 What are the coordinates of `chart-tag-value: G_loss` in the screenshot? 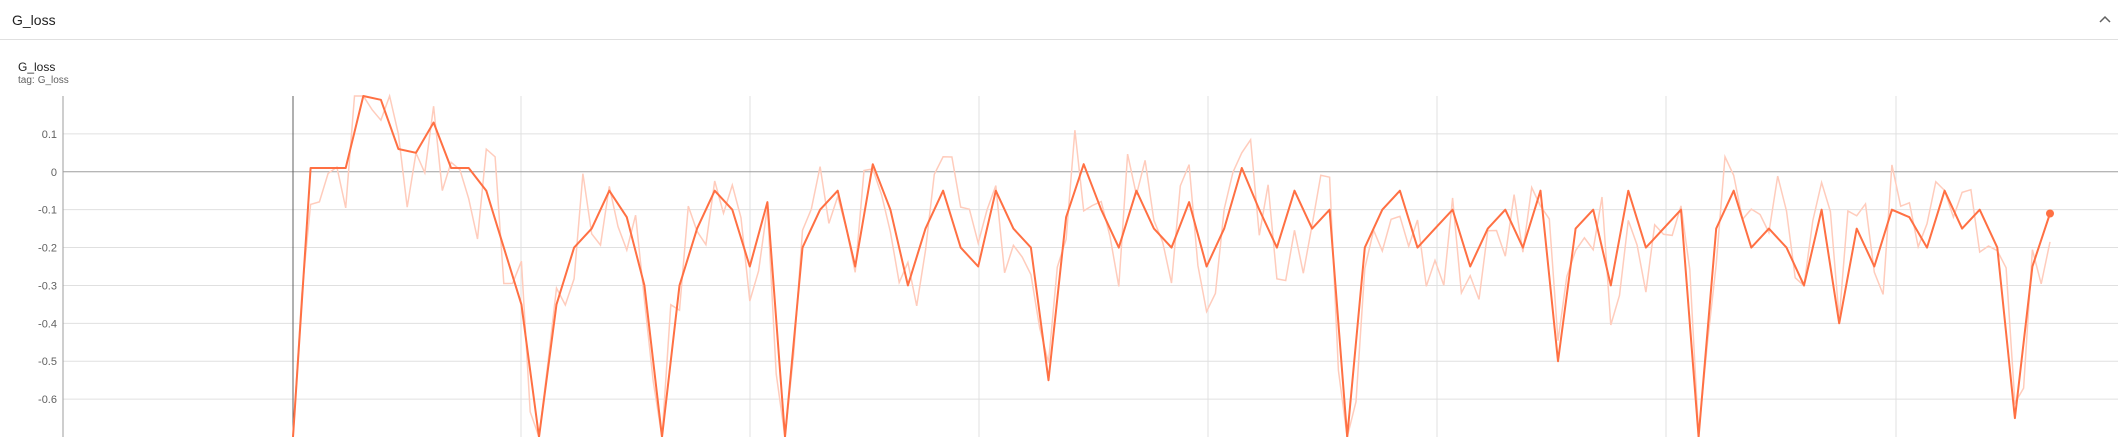 It's located at (53, 80).